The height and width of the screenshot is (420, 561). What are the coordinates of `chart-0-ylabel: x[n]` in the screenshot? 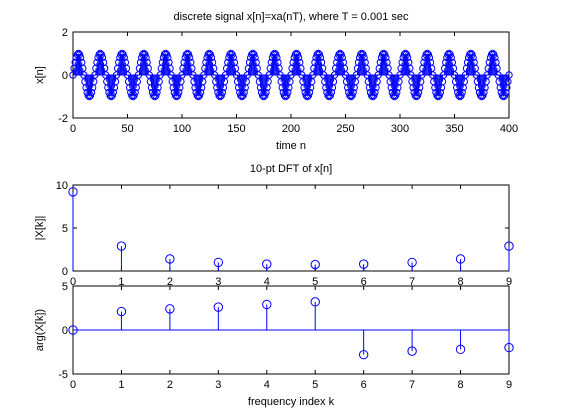 It's located at (40, 75).